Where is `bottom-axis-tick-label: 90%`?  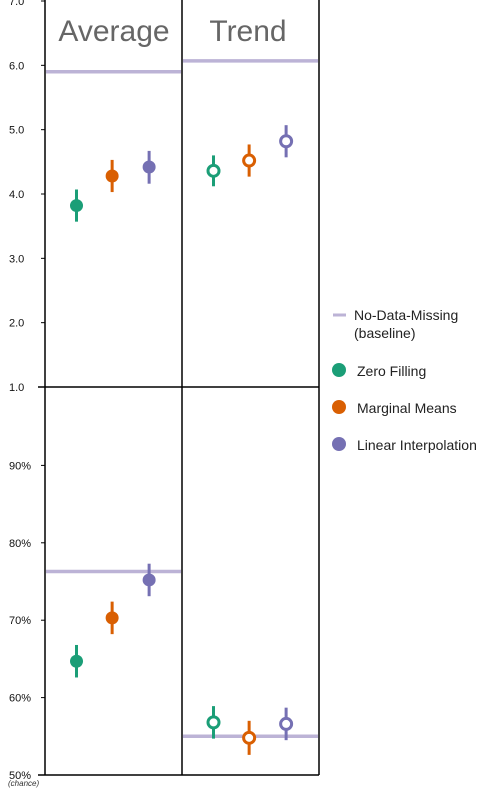
bottom-axis-tick-label: 90% is located at coordinates (20, 466).